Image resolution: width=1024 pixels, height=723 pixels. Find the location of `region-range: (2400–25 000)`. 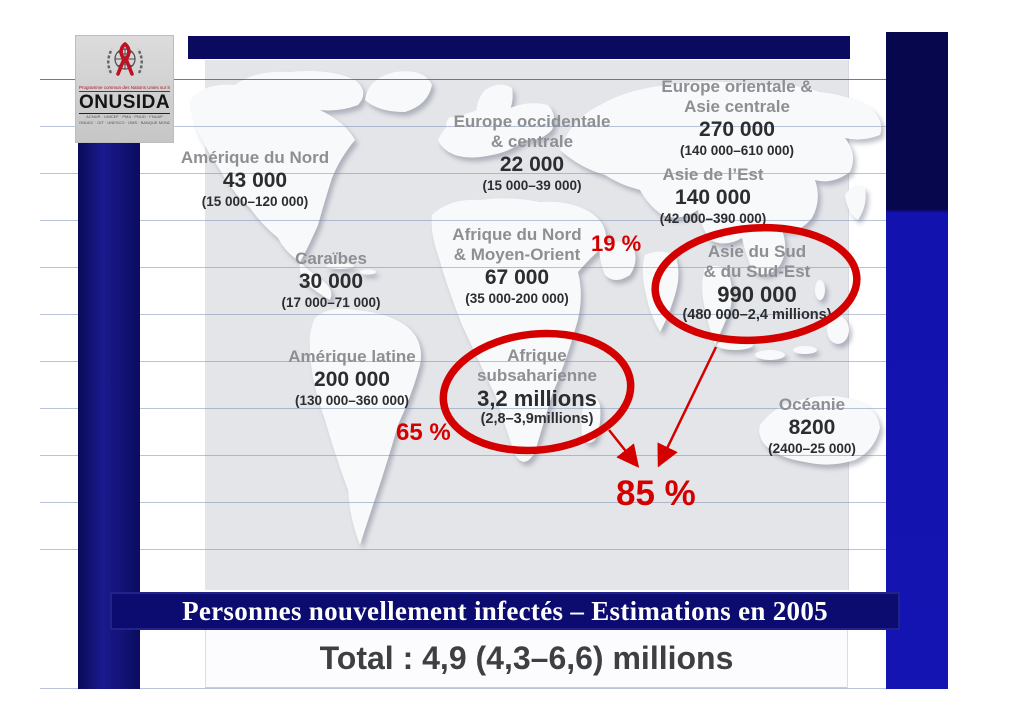

region-range: (2400–25 000) is located at coordinates (812, 448).